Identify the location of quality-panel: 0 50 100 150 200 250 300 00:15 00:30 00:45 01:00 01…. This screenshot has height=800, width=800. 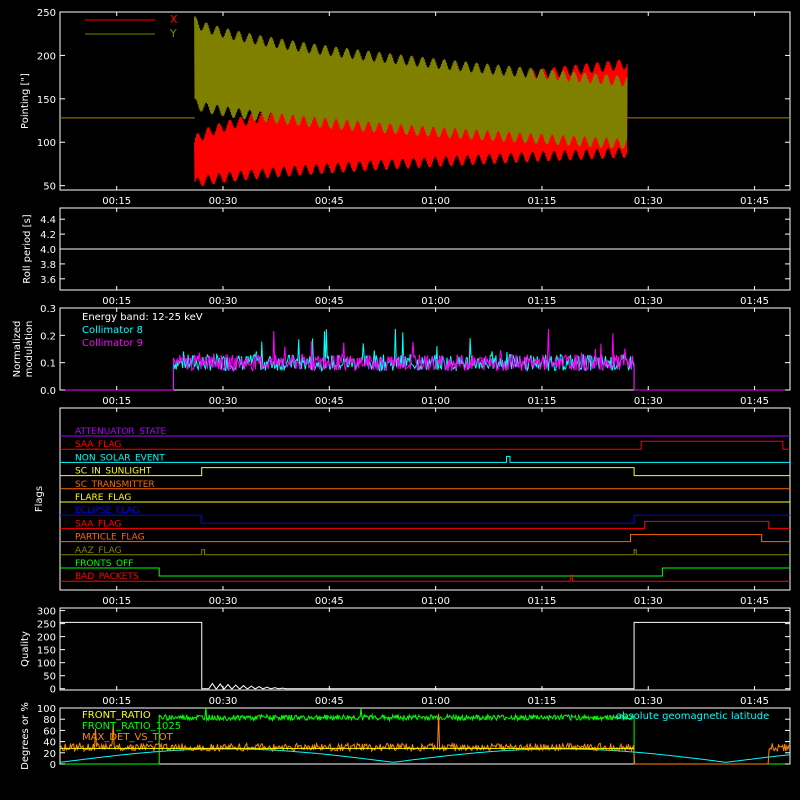
(405, 657).